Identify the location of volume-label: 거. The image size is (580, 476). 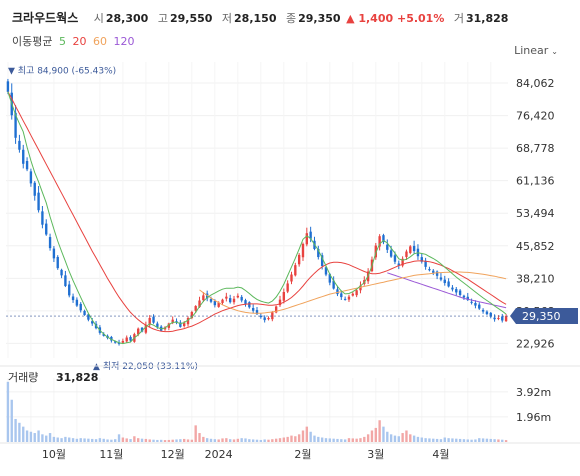
(458, 18).